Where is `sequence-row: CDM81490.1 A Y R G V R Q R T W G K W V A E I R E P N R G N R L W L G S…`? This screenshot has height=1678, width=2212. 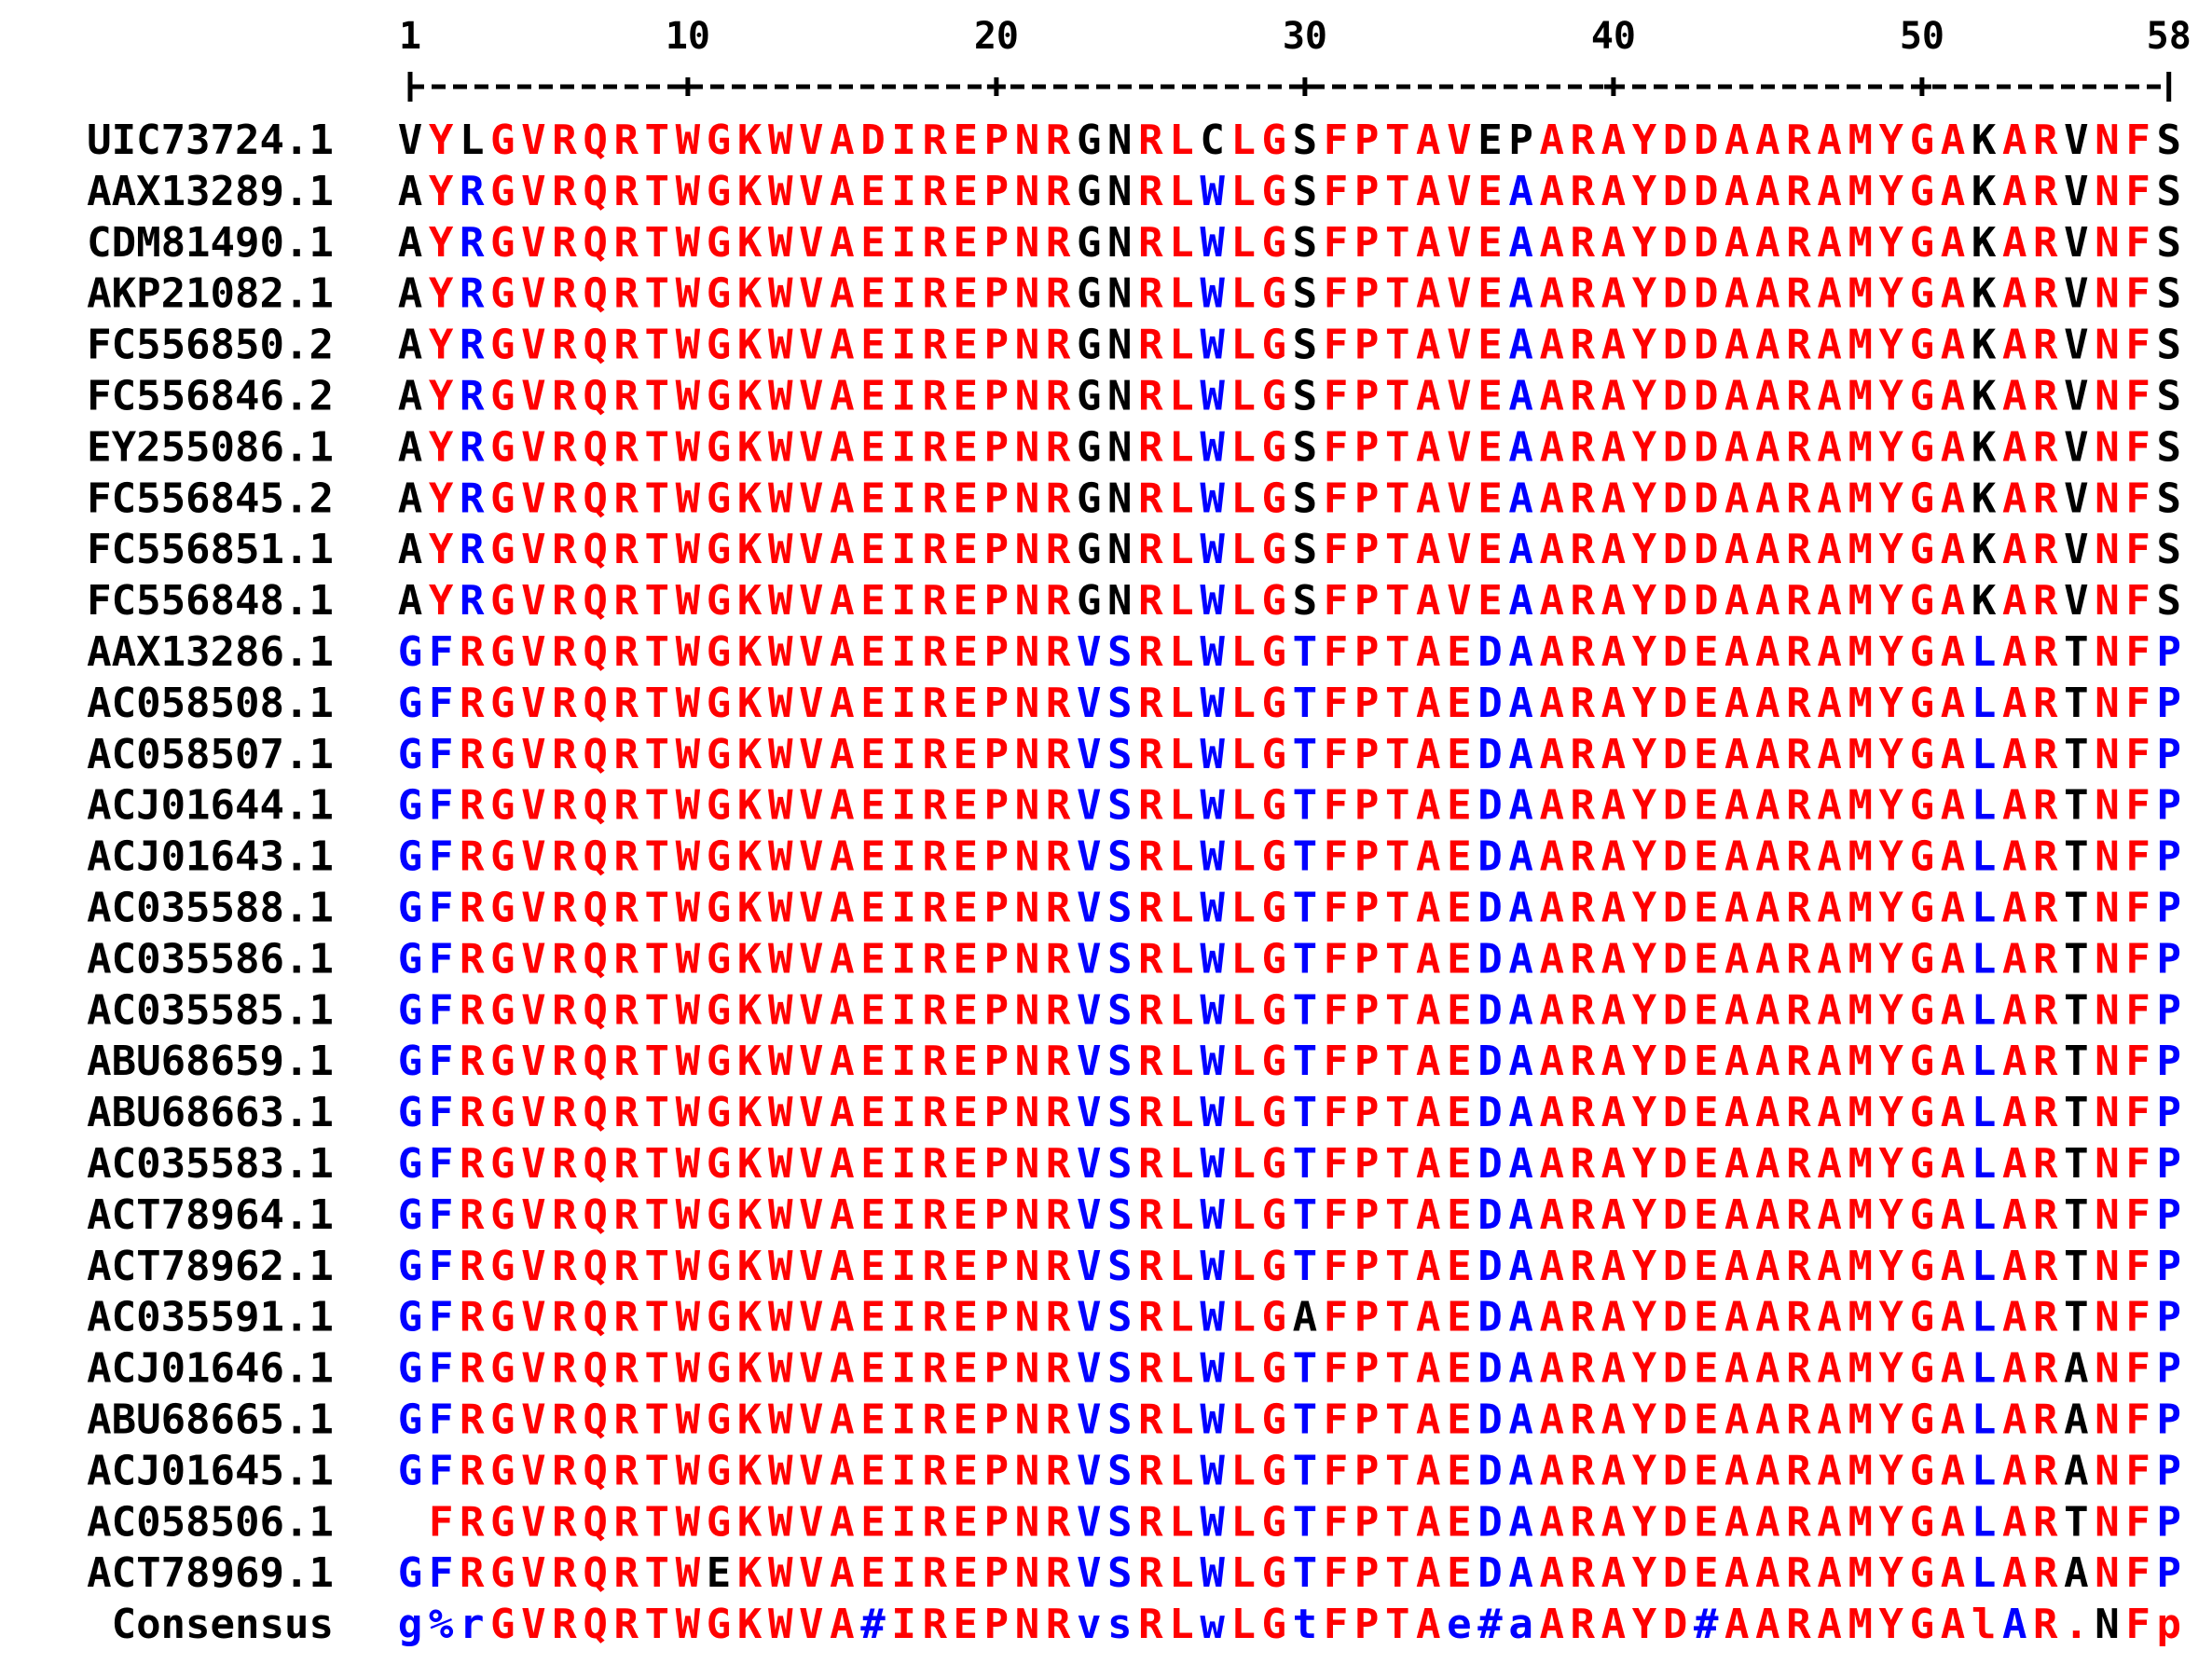 sequence-row: CDM81490.1 A Y R G V R Q R T W G K W V A E I R E P N R G N R L W L G S… is located at coordinates (1134, 243).